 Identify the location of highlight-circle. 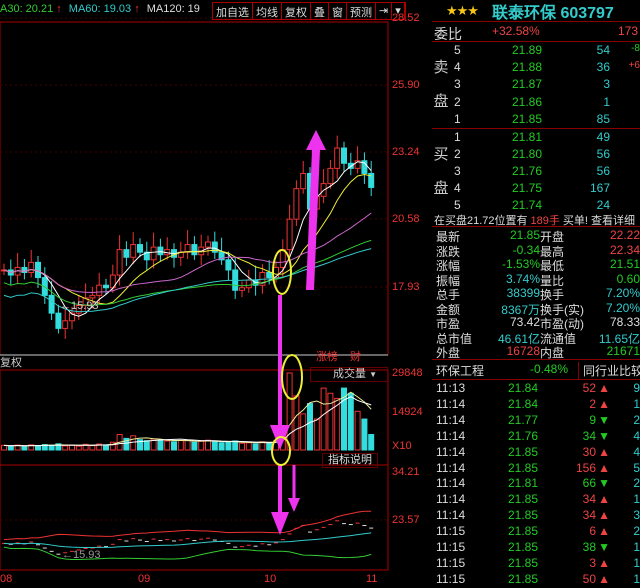
(282, 272).